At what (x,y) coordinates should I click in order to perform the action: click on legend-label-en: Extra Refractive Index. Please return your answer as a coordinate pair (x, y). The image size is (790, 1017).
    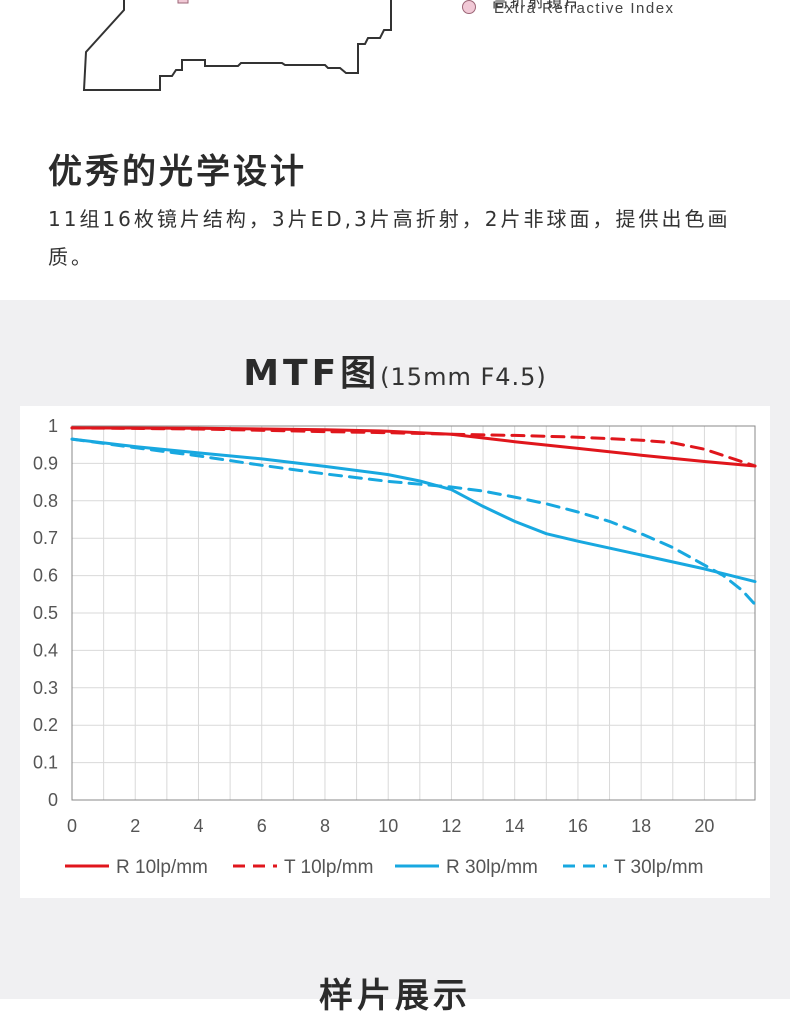
    Looking at the image, I should click on (584, 8).